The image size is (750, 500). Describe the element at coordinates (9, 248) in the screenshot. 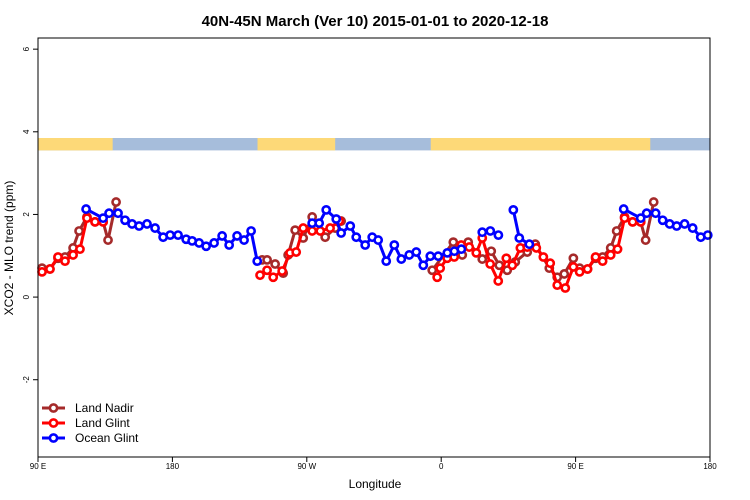

I see `y-axis-label: XCO2 - MLO trend (ppm)` at that location.